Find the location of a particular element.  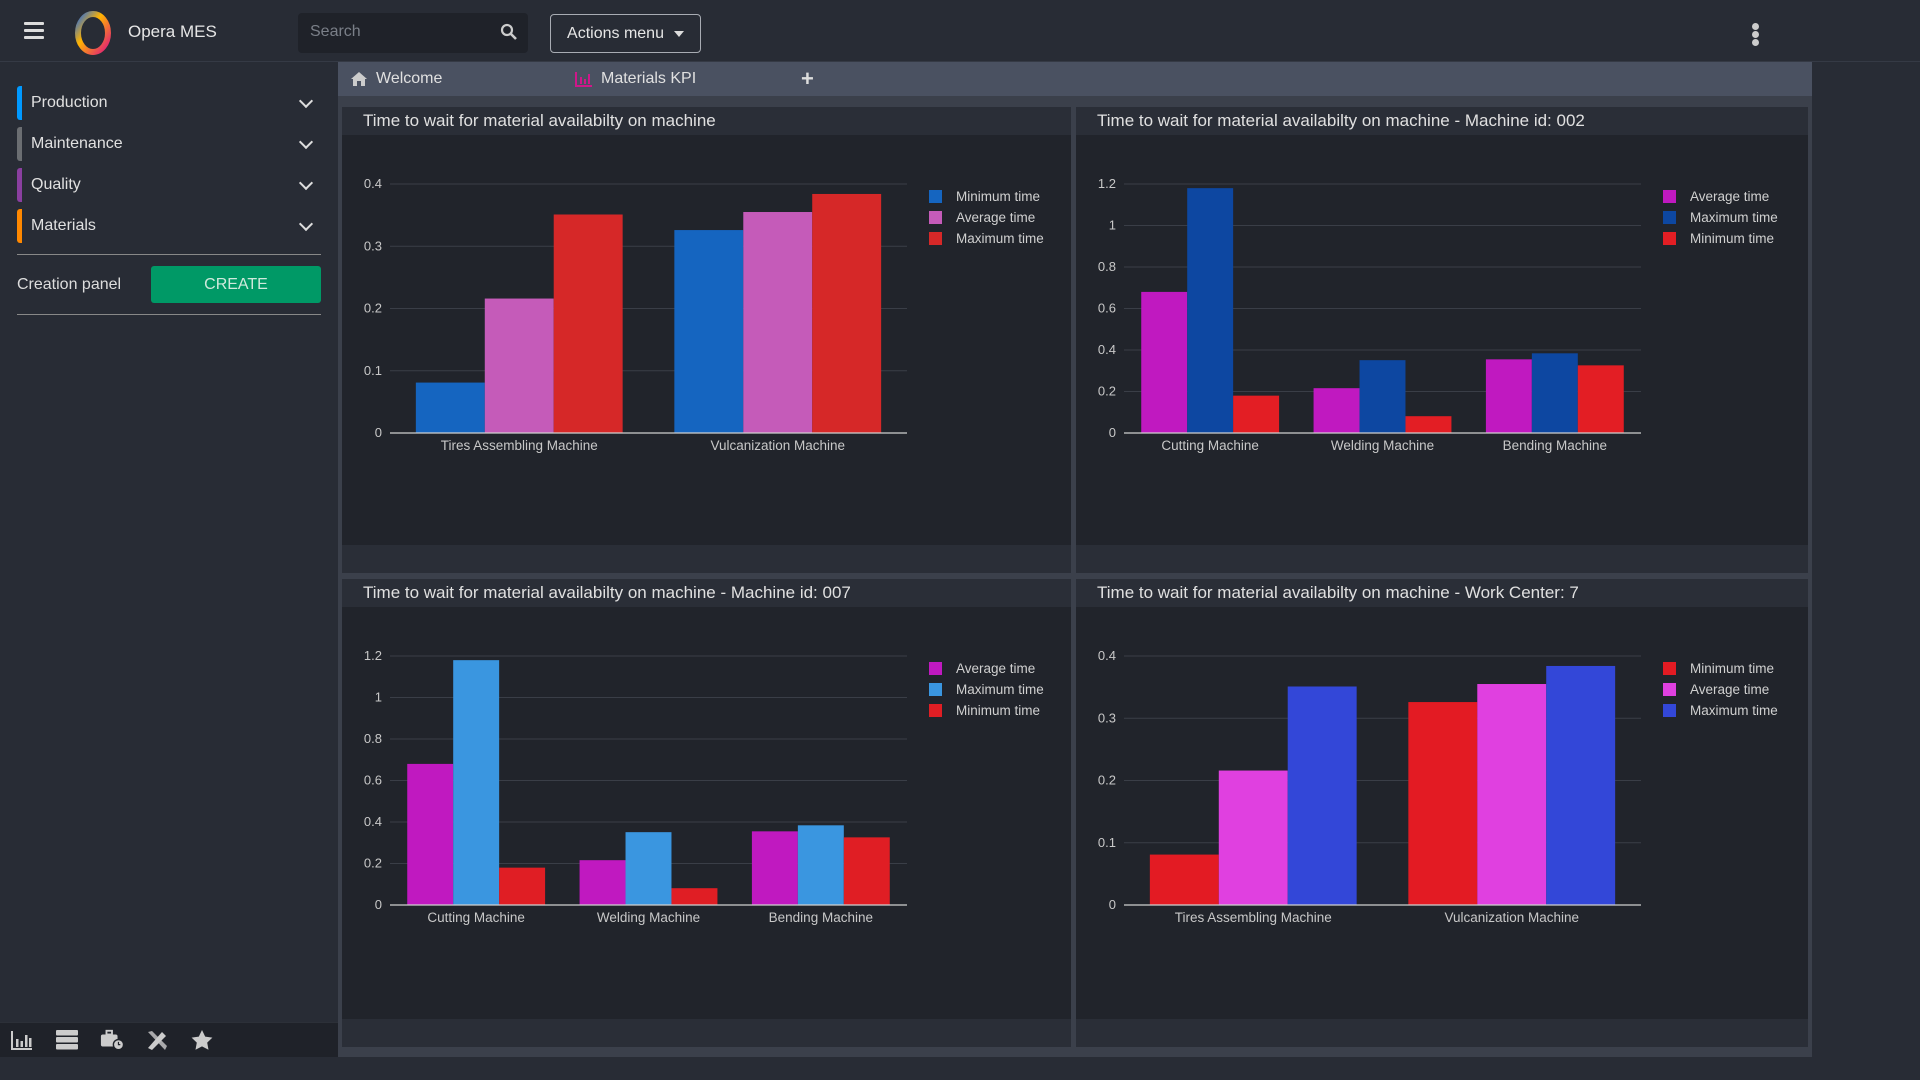

y-tick-label: 0.3 is located at coordinates (373, 245).